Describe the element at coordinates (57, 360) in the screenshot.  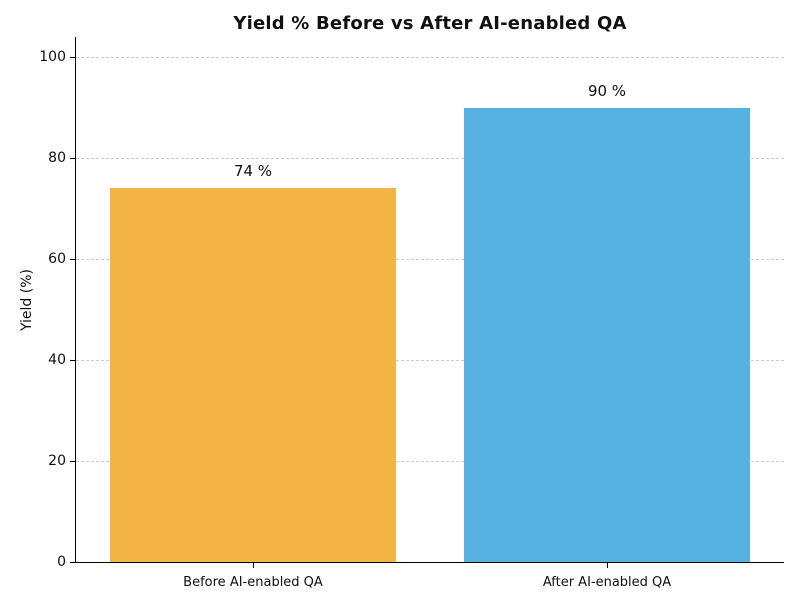
I see `y-tick-label-40: 40` at that location.